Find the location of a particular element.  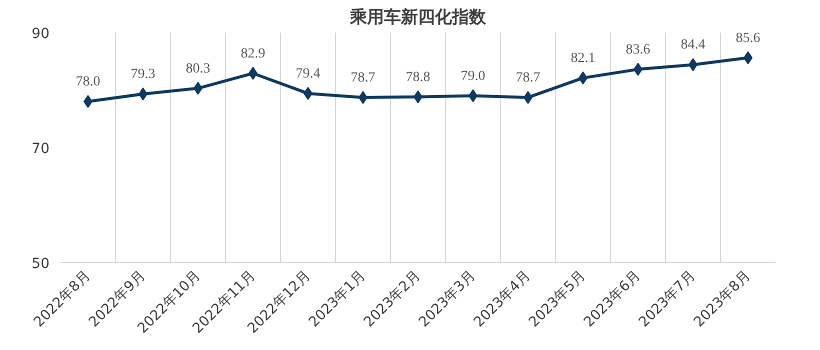

data-label: 84.4 is located at coordinates (693, 45).